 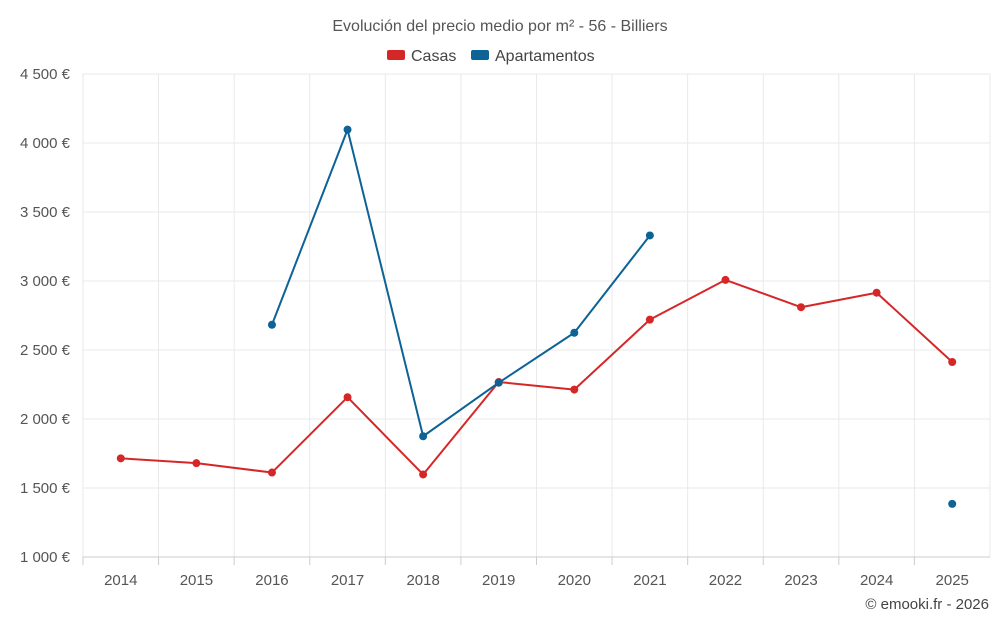 I want to click on data-point-apartamentos-2025, so click(x=952, y=503).